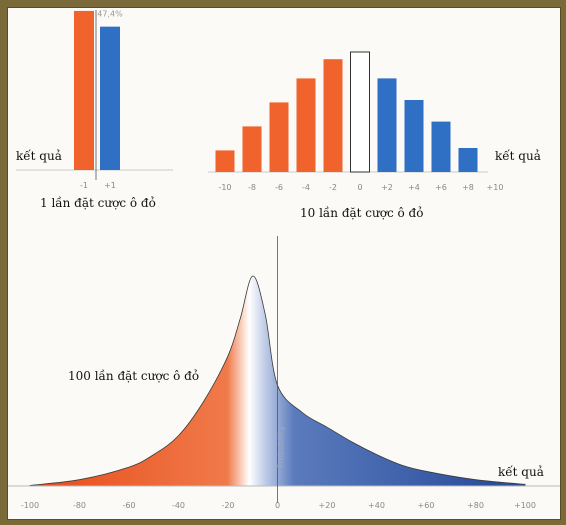  Describe the element at coordinates (426, 505) in the screenshot. I see `chart3-tick-8: +60` at that location.